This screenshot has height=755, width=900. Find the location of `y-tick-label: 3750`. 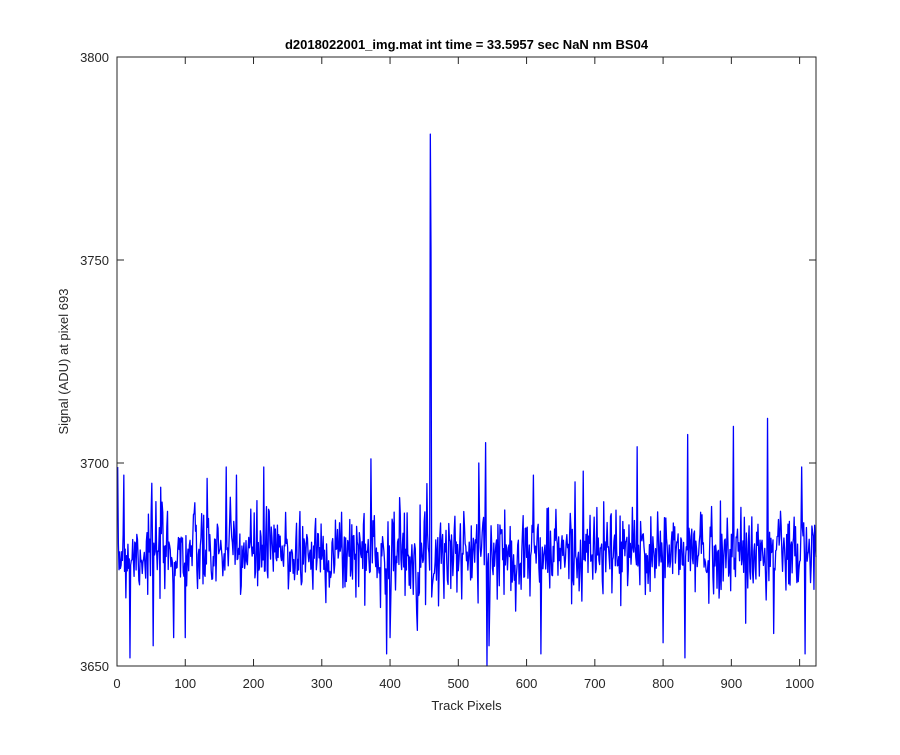

y-tick-label: 3750 is located at coordinates (94, 260).